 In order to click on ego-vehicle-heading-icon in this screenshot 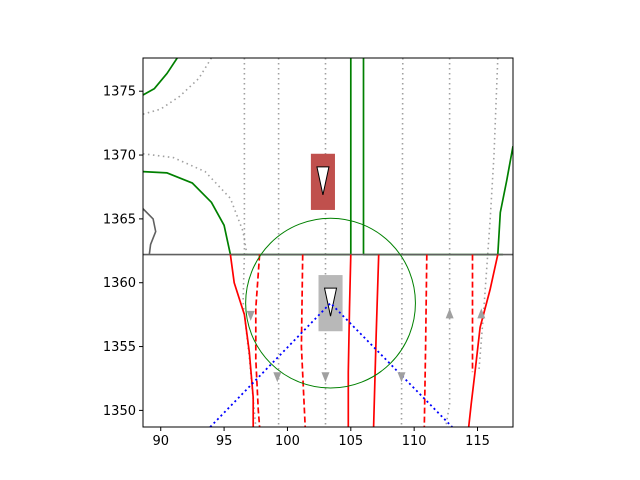, I will do `click(330, 302)`.